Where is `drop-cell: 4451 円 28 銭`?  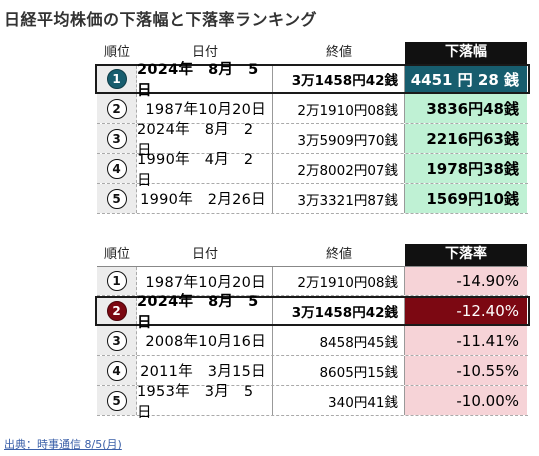 drop-cell: 4451 円 28 銭 is located at coordinates (466, 79).